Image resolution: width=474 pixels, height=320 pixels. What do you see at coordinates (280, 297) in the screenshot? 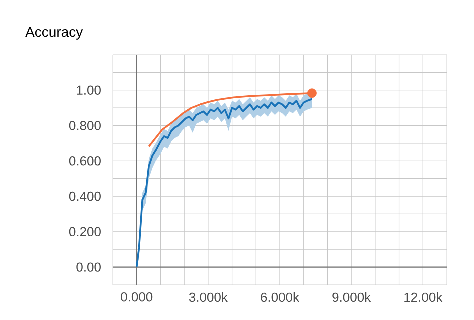
I see `x-tick-label: 6.000k` at bounding box center [280, 297].